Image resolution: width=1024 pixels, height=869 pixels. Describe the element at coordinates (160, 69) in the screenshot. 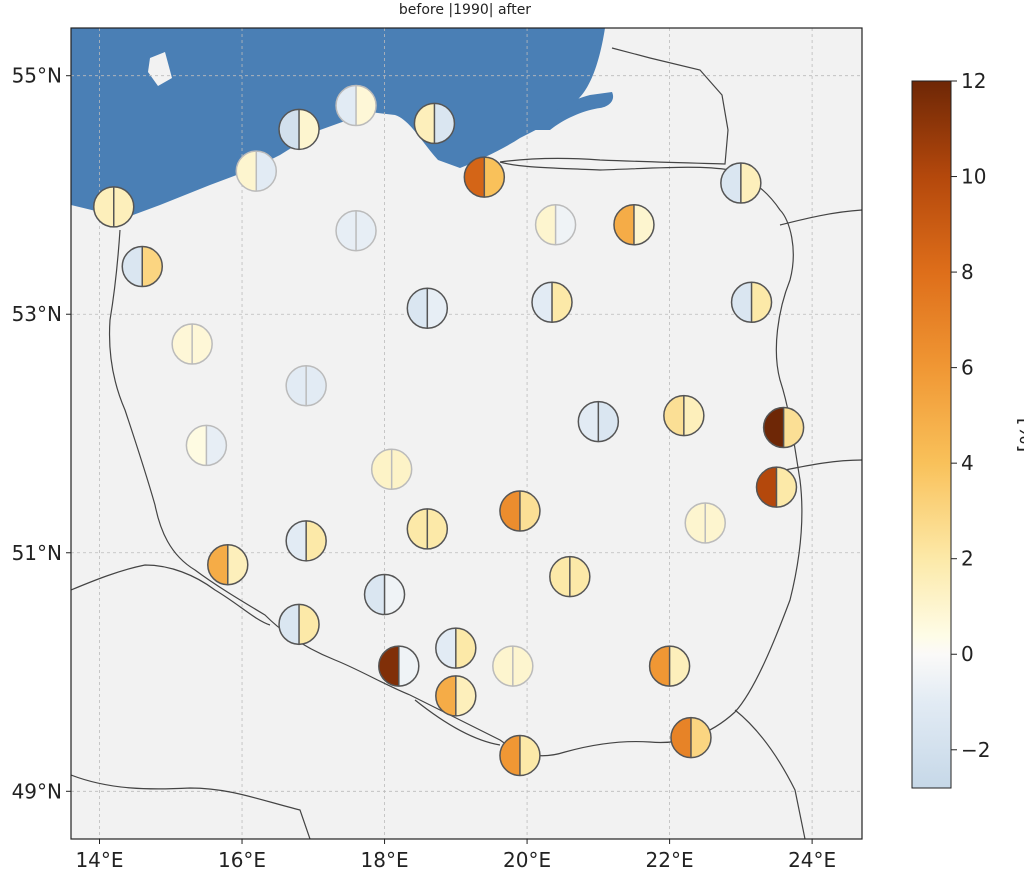

I see `island` at that location.